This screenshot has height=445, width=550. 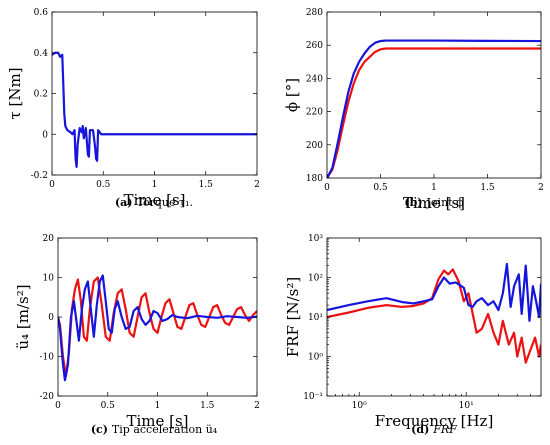 What do you see at coordinates (58, 406) in the screenshot?
I see `x-tick-label-c: 0` at bounding box center [58, 406].